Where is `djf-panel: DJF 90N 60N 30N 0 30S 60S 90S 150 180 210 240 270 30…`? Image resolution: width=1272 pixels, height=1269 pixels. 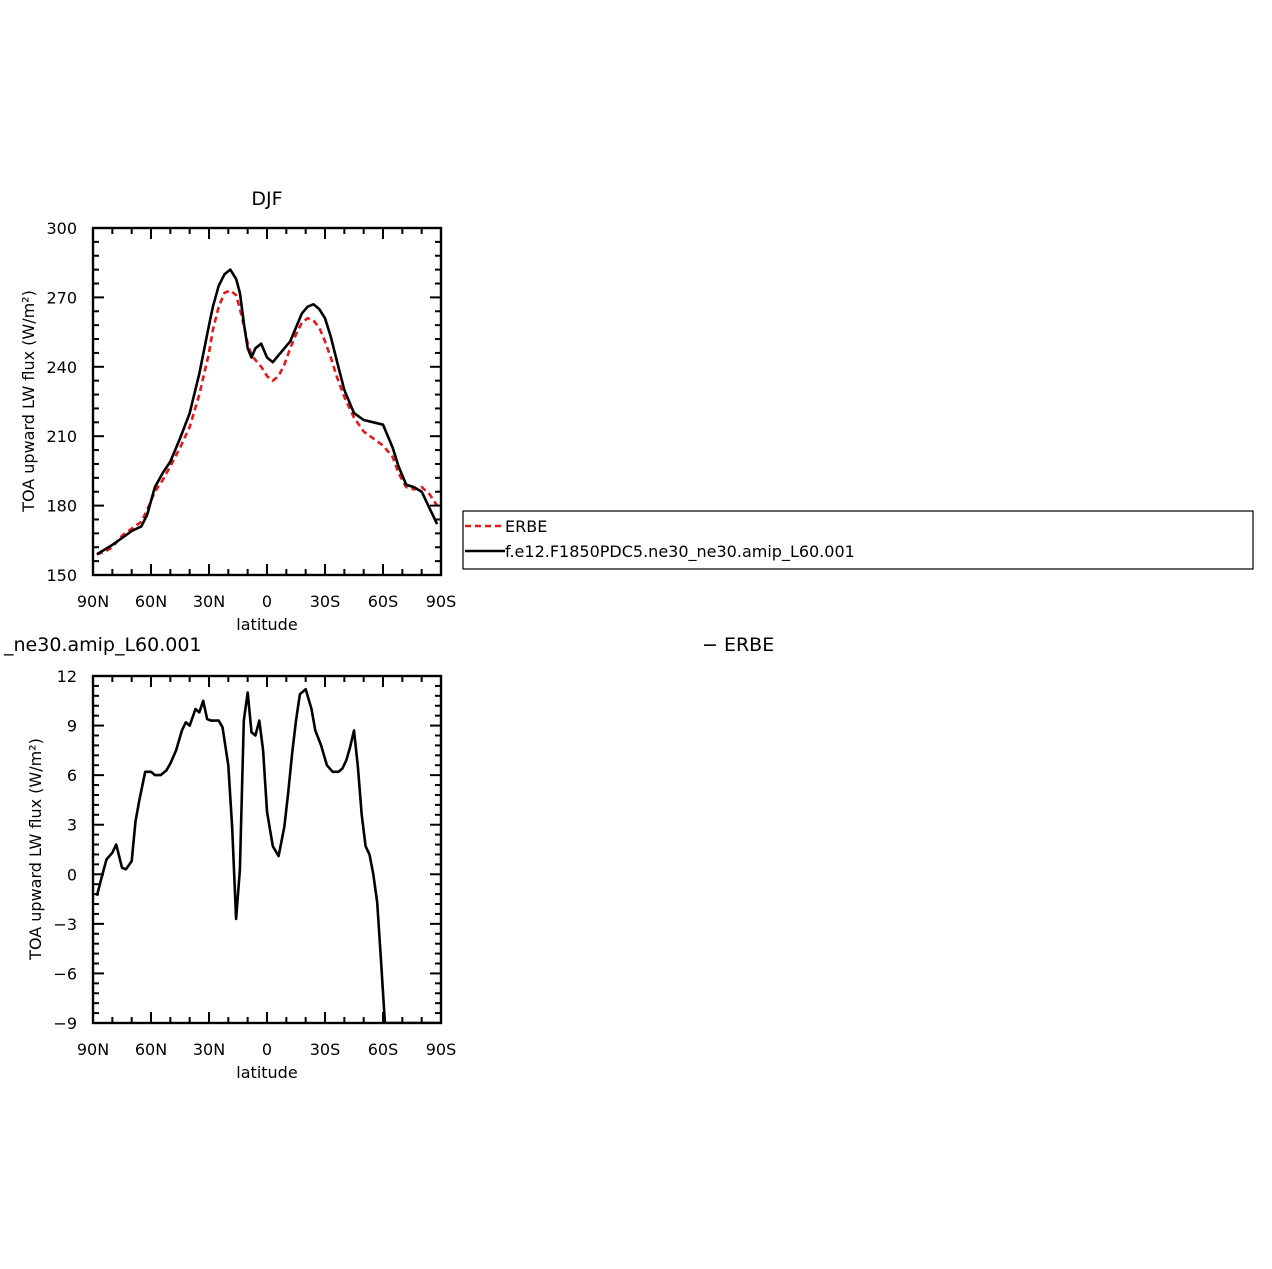
djf-panel: DJF 90N 60N 30N 0 30S 60S 90S 150 180 210 240 270 30… is located at coordinates (237, 411).